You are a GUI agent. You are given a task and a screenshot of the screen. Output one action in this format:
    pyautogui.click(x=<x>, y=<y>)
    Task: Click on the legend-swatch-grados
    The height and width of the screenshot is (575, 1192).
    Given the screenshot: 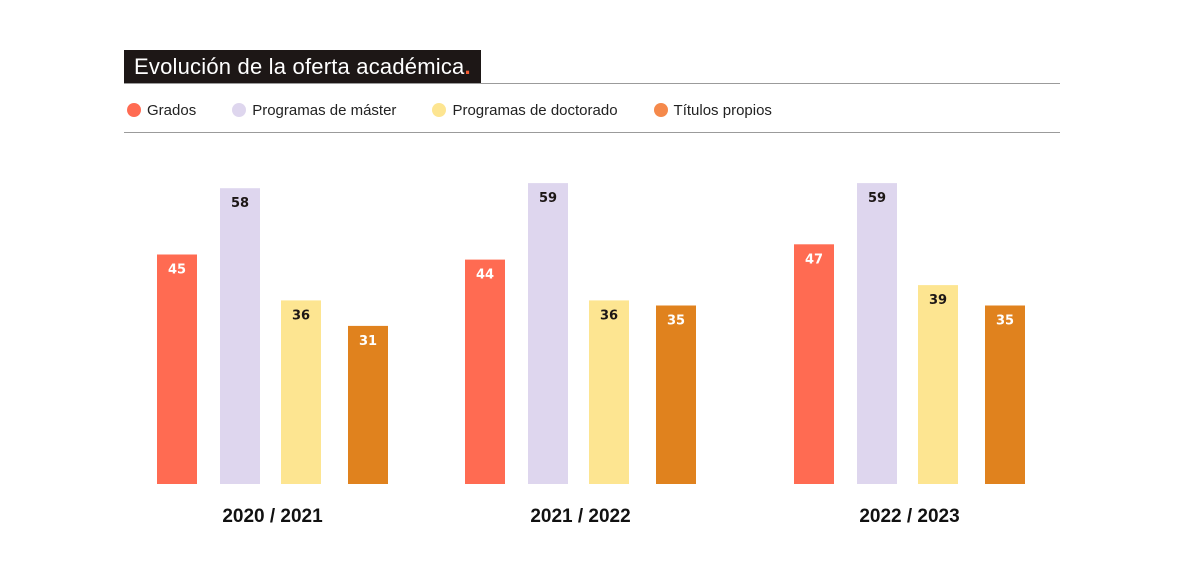 What is the action you would take?
    pyautogui.click(x=134, y=110)
    